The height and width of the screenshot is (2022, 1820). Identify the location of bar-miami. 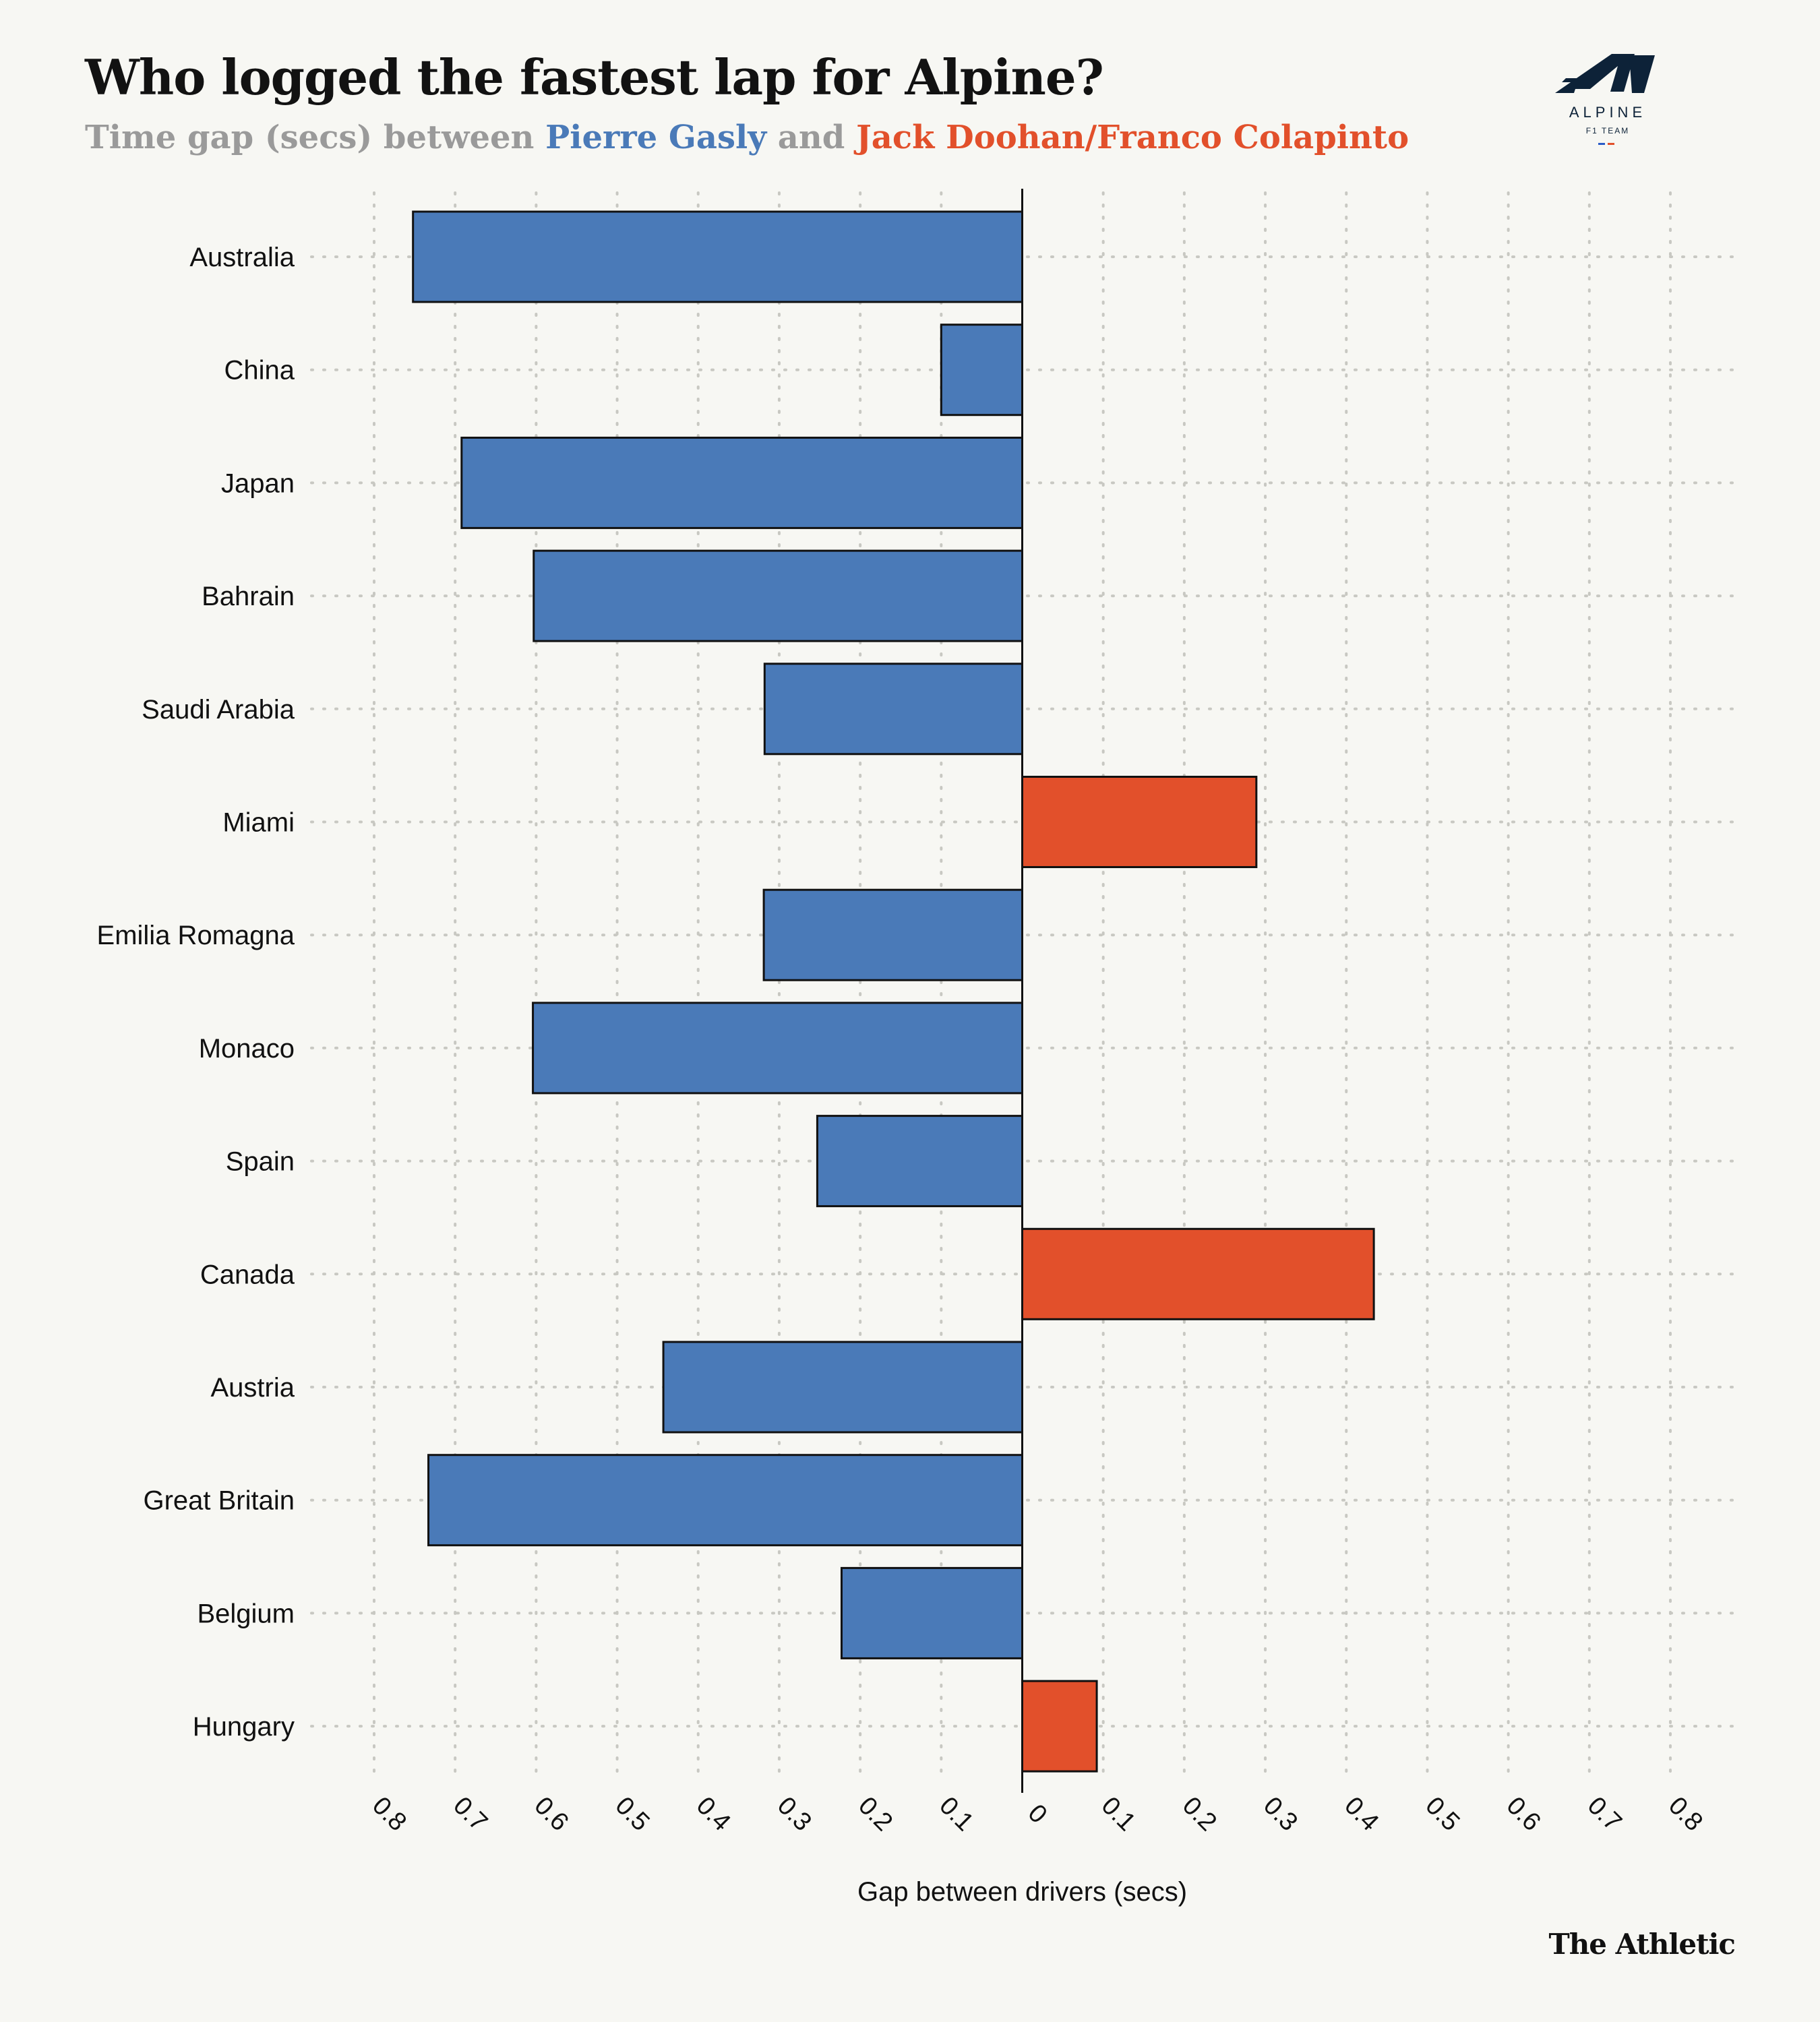
(1139, 822).